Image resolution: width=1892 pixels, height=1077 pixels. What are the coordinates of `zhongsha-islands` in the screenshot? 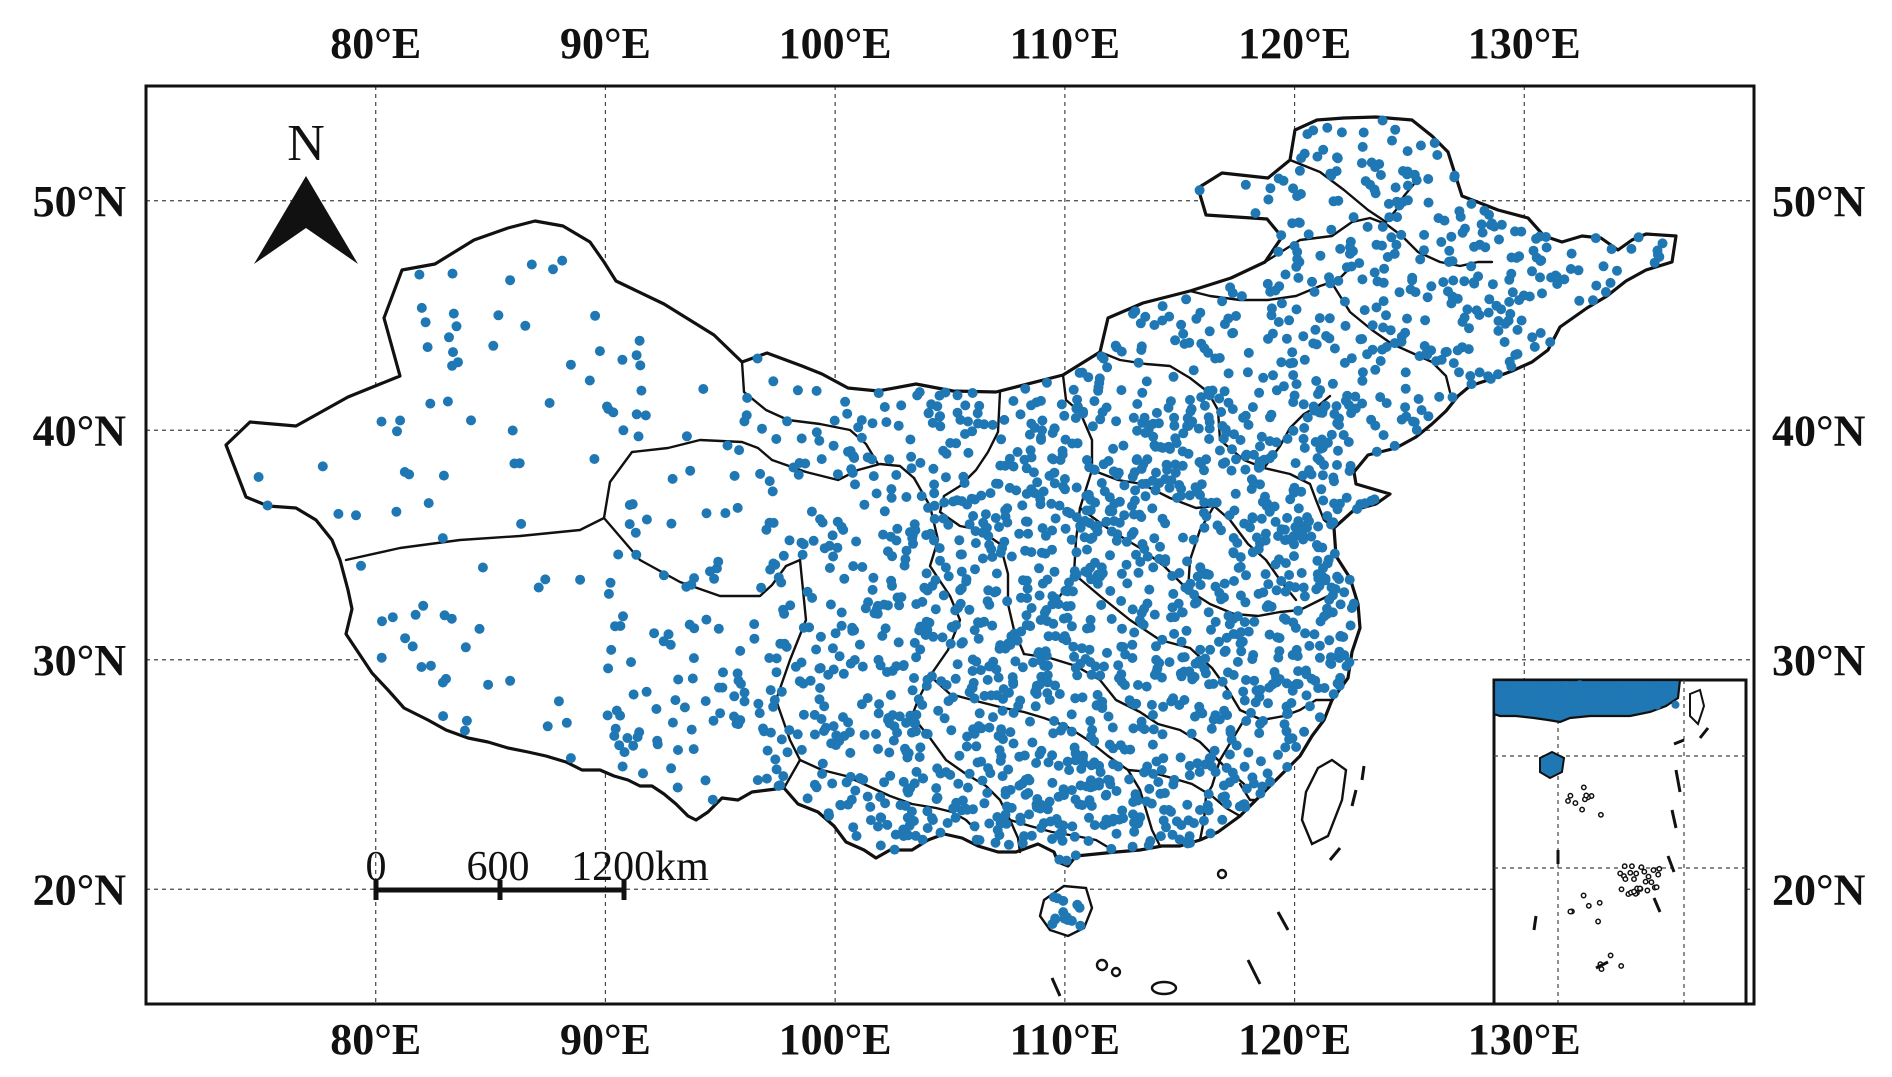 It's located at (1164, 988).